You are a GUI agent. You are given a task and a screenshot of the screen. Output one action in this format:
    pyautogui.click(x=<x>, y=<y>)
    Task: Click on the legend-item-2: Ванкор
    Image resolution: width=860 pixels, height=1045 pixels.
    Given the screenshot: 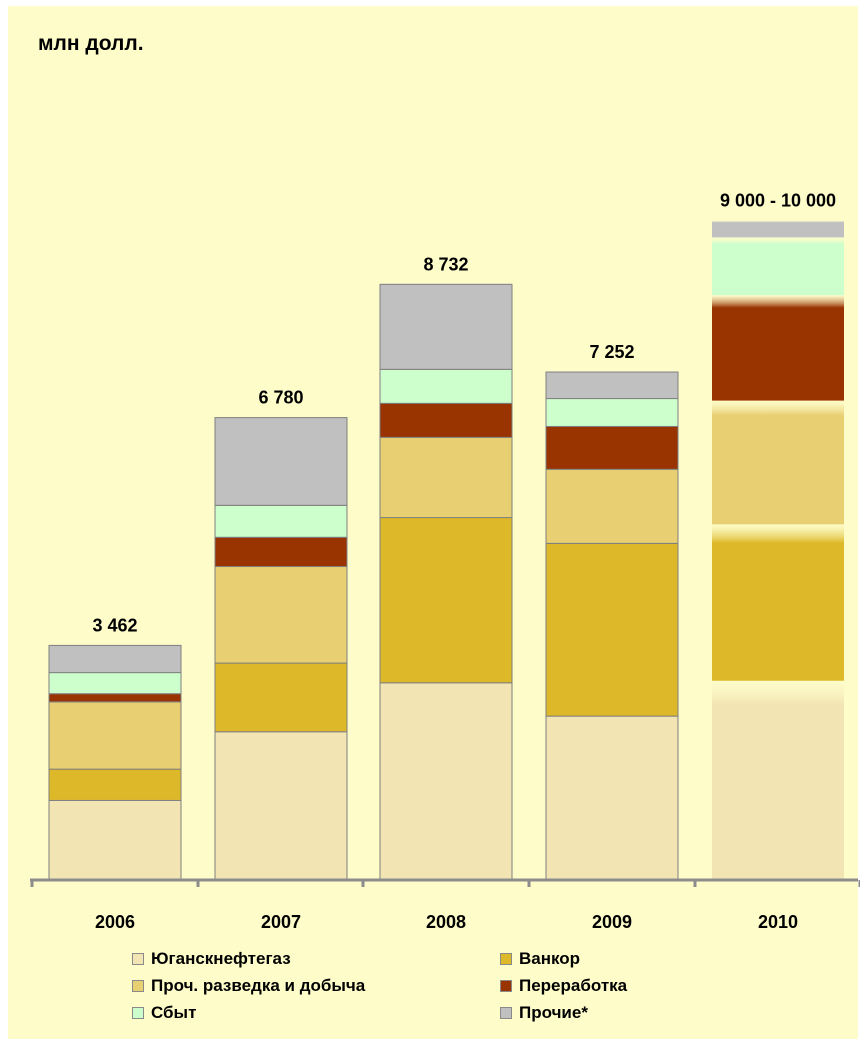 What is the action you would take?
    pyautogui.click(x=540, y=959)
    